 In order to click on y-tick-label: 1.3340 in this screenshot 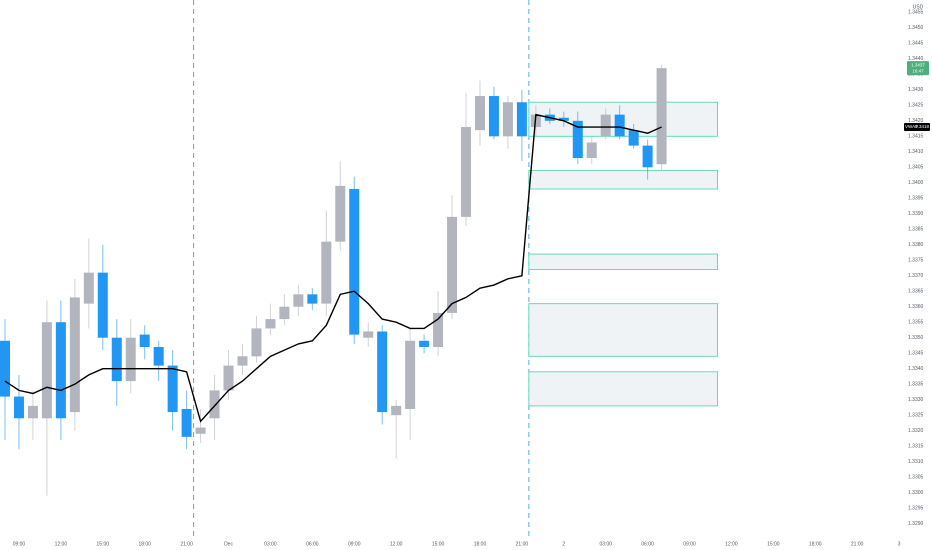, I will do `click(916, 369)`.